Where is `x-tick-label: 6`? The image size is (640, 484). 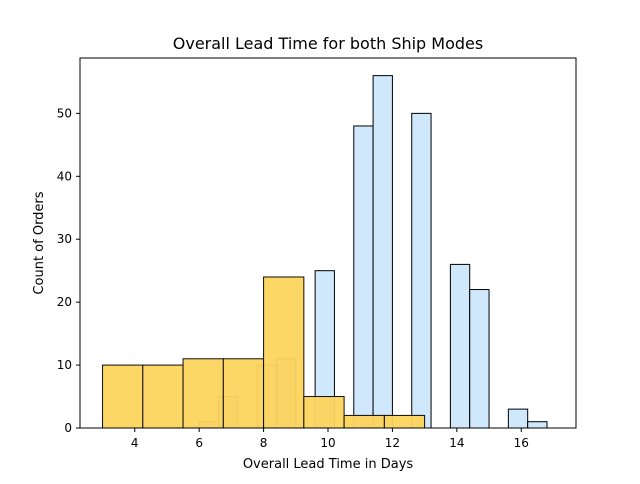 x-tick-label: 6 is located at coordinates (199, 443).